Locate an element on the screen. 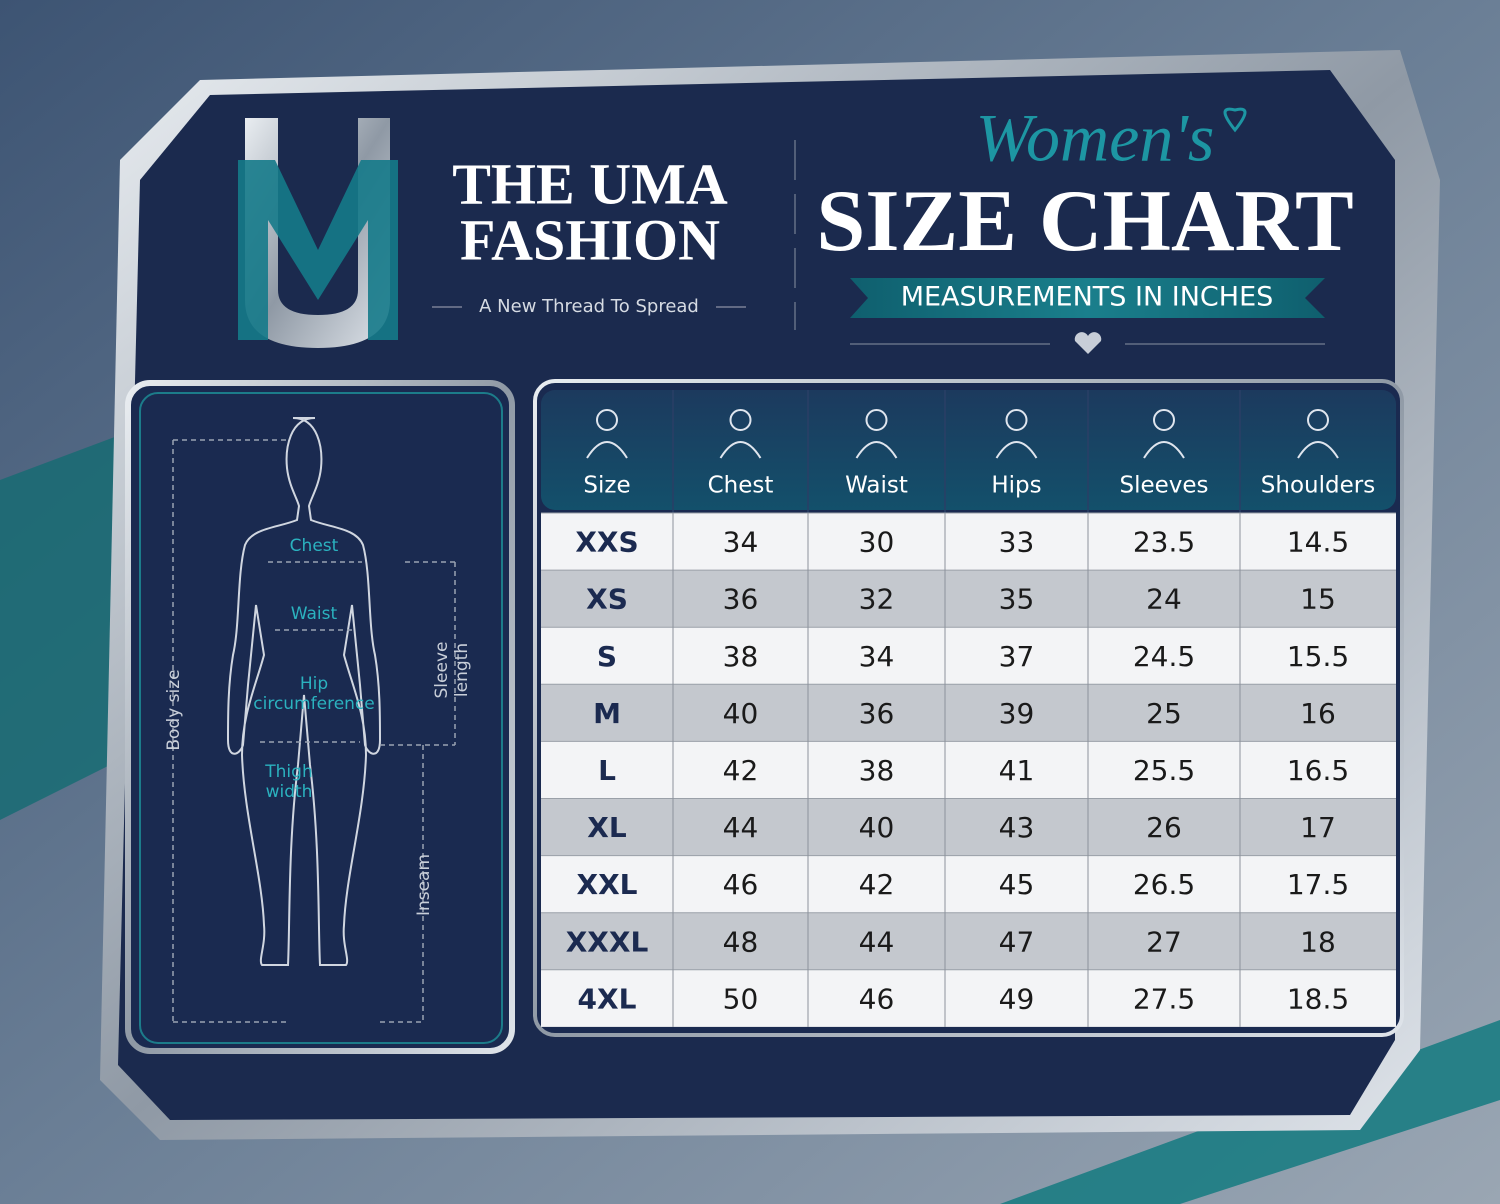 Image resolution: width=1500 pixels, height=1204 pixels. cell-value: 41 is located at coordinates (1017, 770).